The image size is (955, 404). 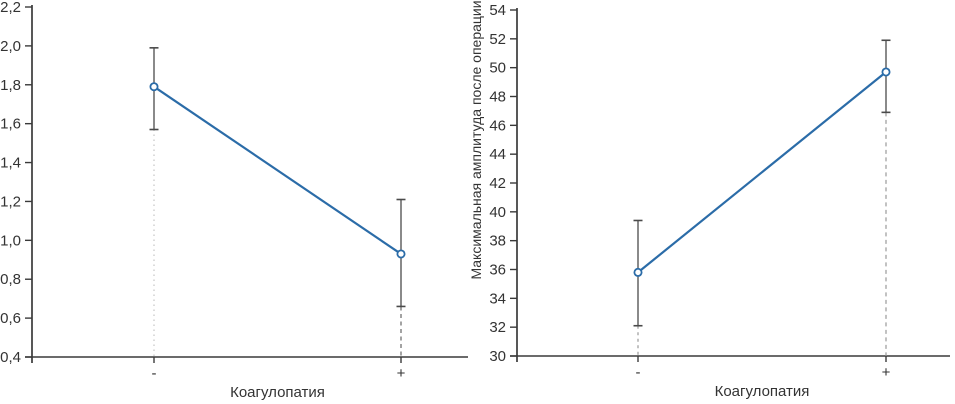 I want to click on y-tick-label: 2,2, so click(x=10, y=8).